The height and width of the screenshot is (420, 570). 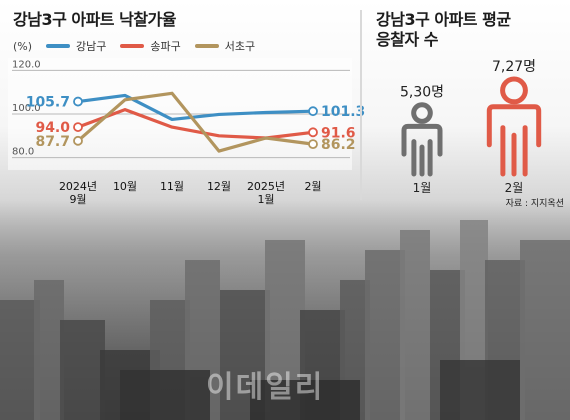 What do you see at coordinates (422, 93) in the screenshot?
I see `bidder-value-label: 5,30명` at bounding box center [422, 93].